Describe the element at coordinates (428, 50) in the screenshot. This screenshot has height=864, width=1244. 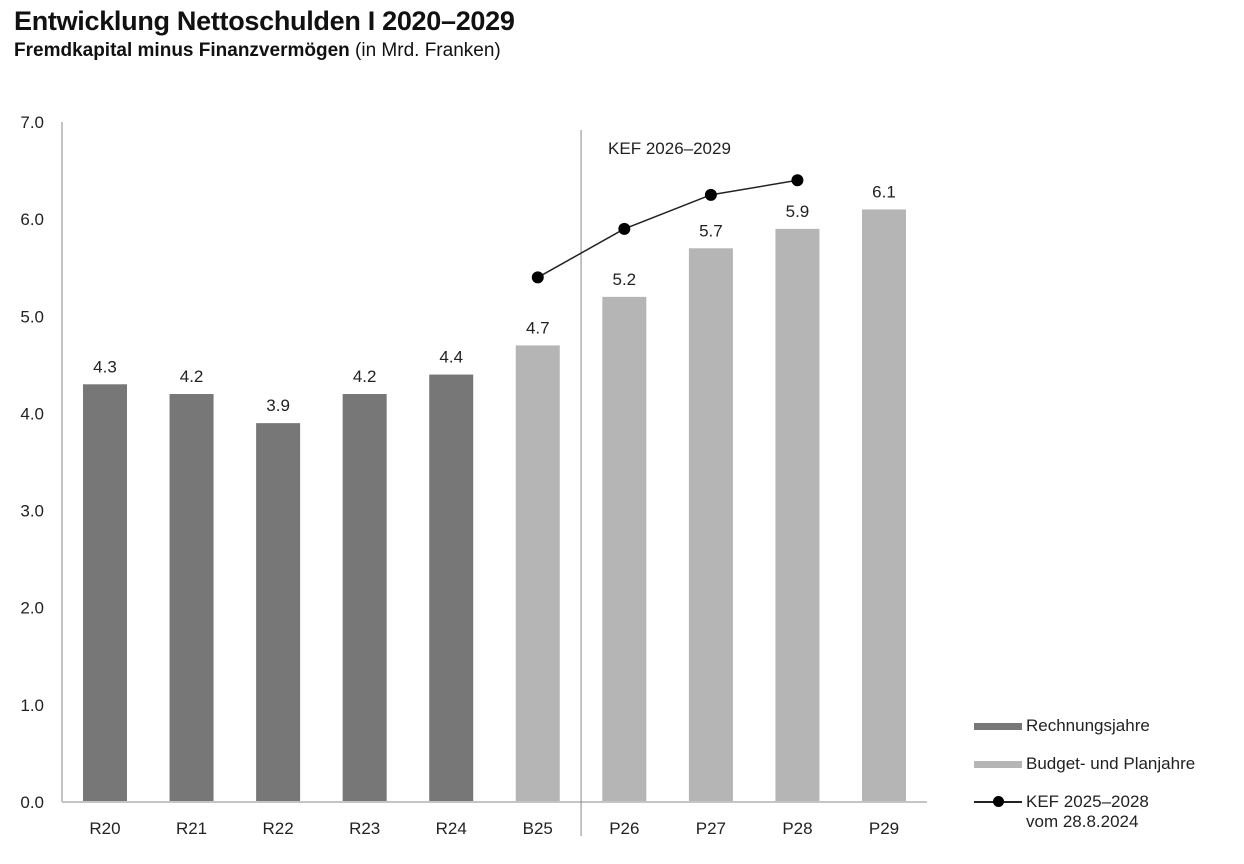
I see `subtitle-unit: (in Mrd. Franken)` at that location.